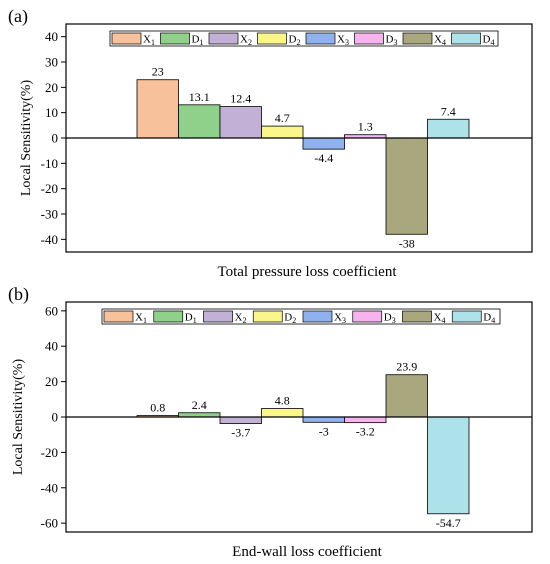 The image size is (550, 564). I want to click on panel-label: (a), so click(18, 16).